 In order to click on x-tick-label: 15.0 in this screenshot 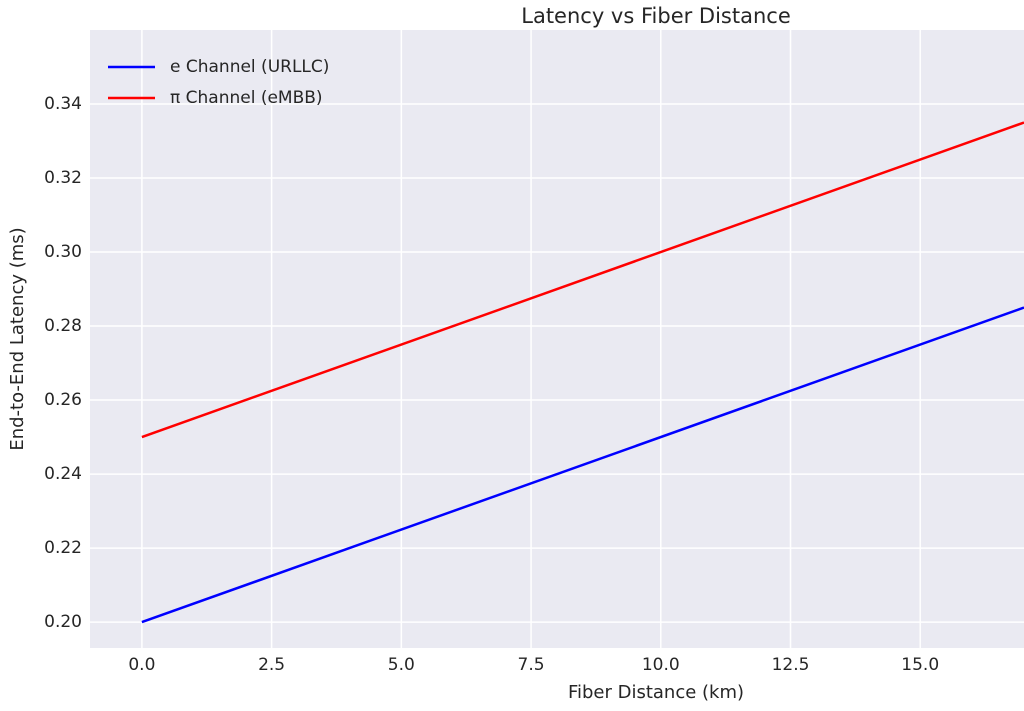, I will do `click(920, 665)`.